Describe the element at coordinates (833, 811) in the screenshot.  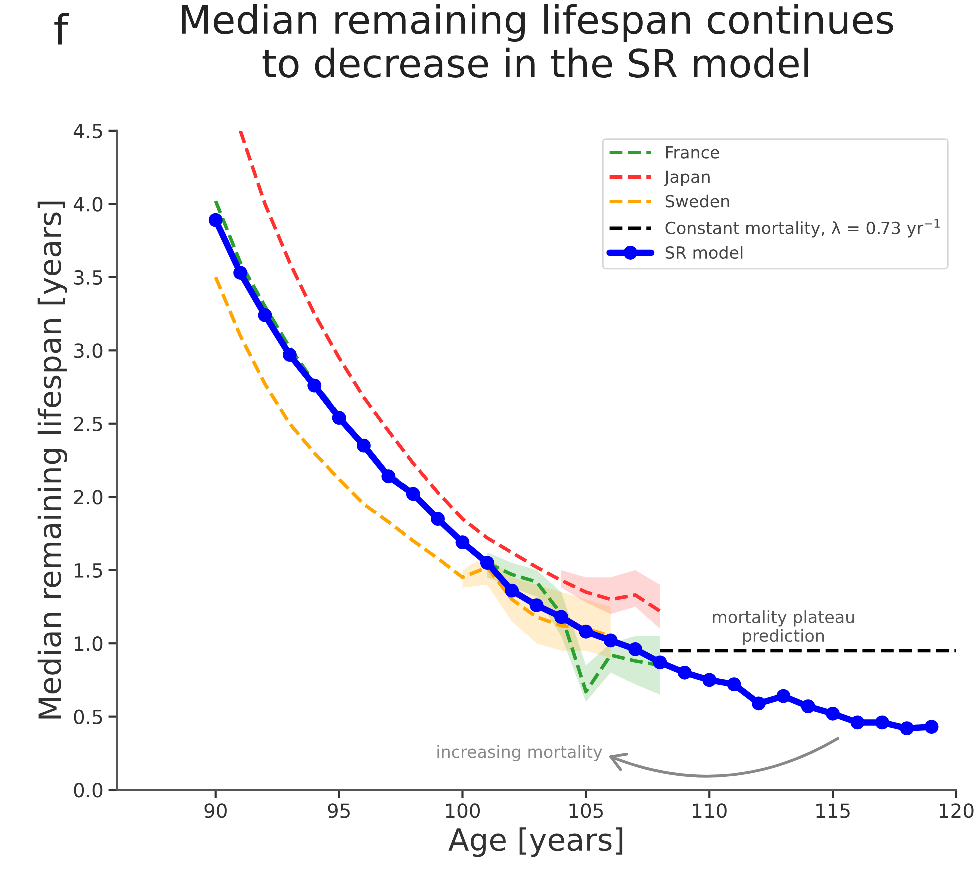
I see `x-tick-label: 115` at that location.